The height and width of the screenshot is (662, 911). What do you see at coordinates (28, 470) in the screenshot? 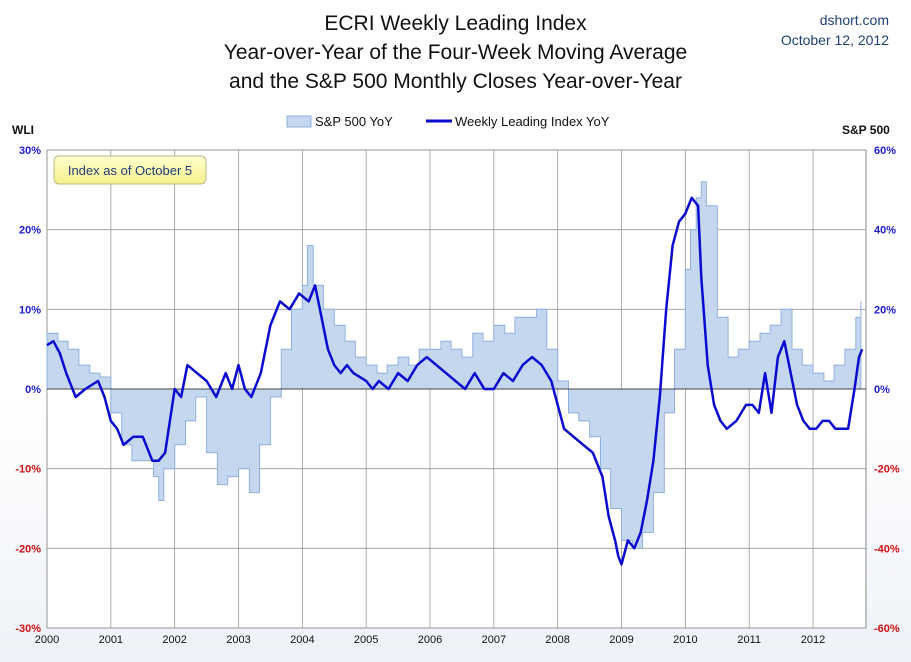
I see `left-tick-label: -10%` at bounding box center [28, 470].